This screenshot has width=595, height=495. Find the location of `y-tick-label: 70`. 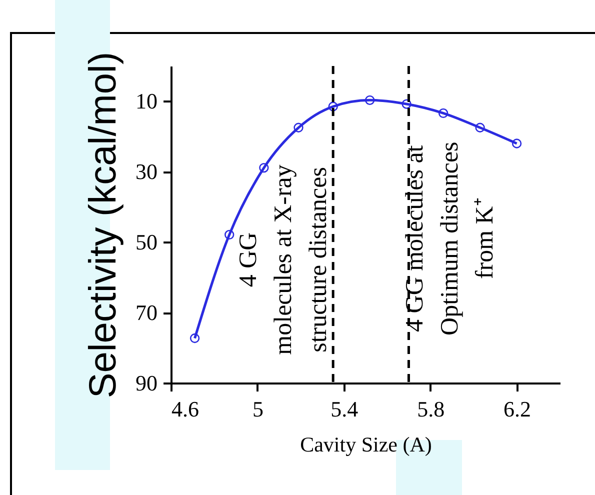

y-tick-label: 70 is located at coordinates (147, 313).